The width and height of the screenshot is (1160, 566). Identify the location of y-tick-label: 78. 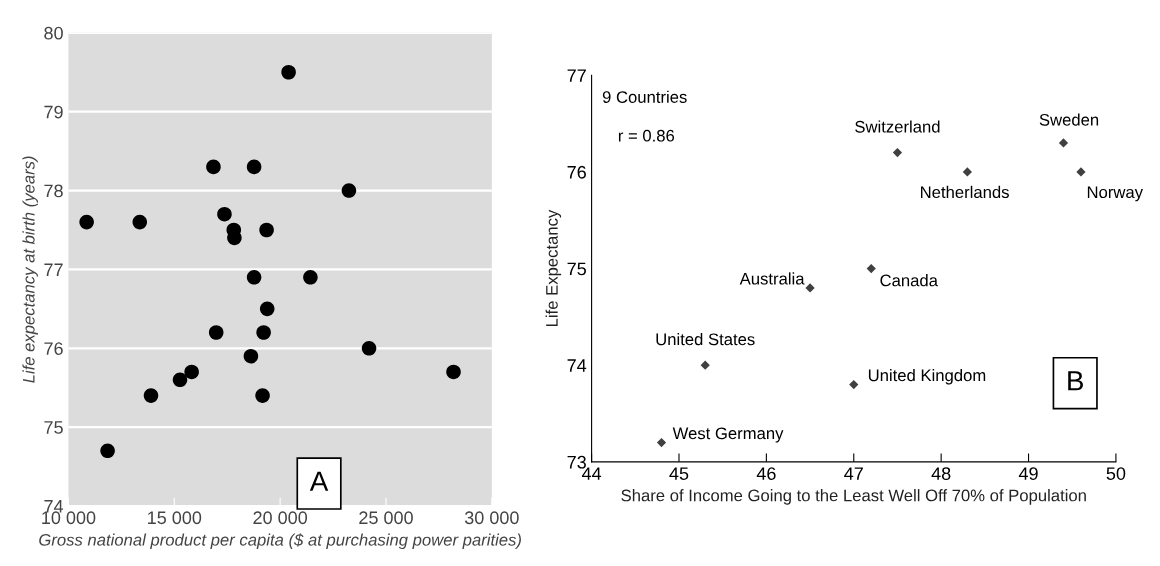
(53, 191).